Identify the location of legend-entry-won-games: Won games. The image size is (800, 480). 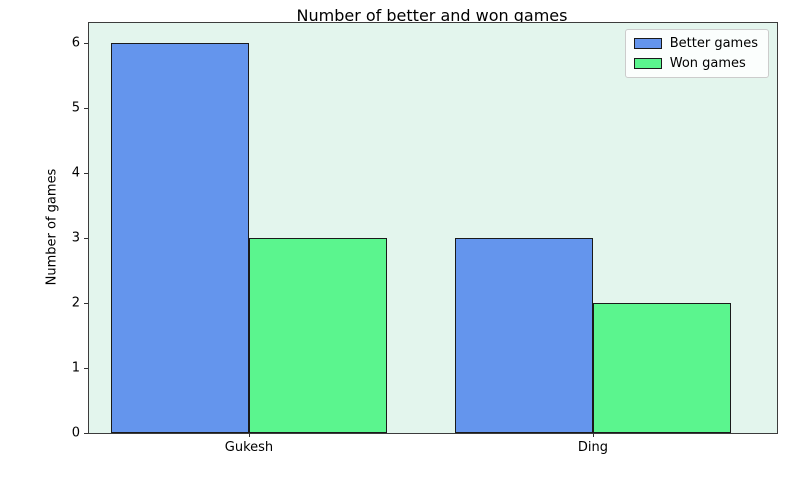
(695, 63).